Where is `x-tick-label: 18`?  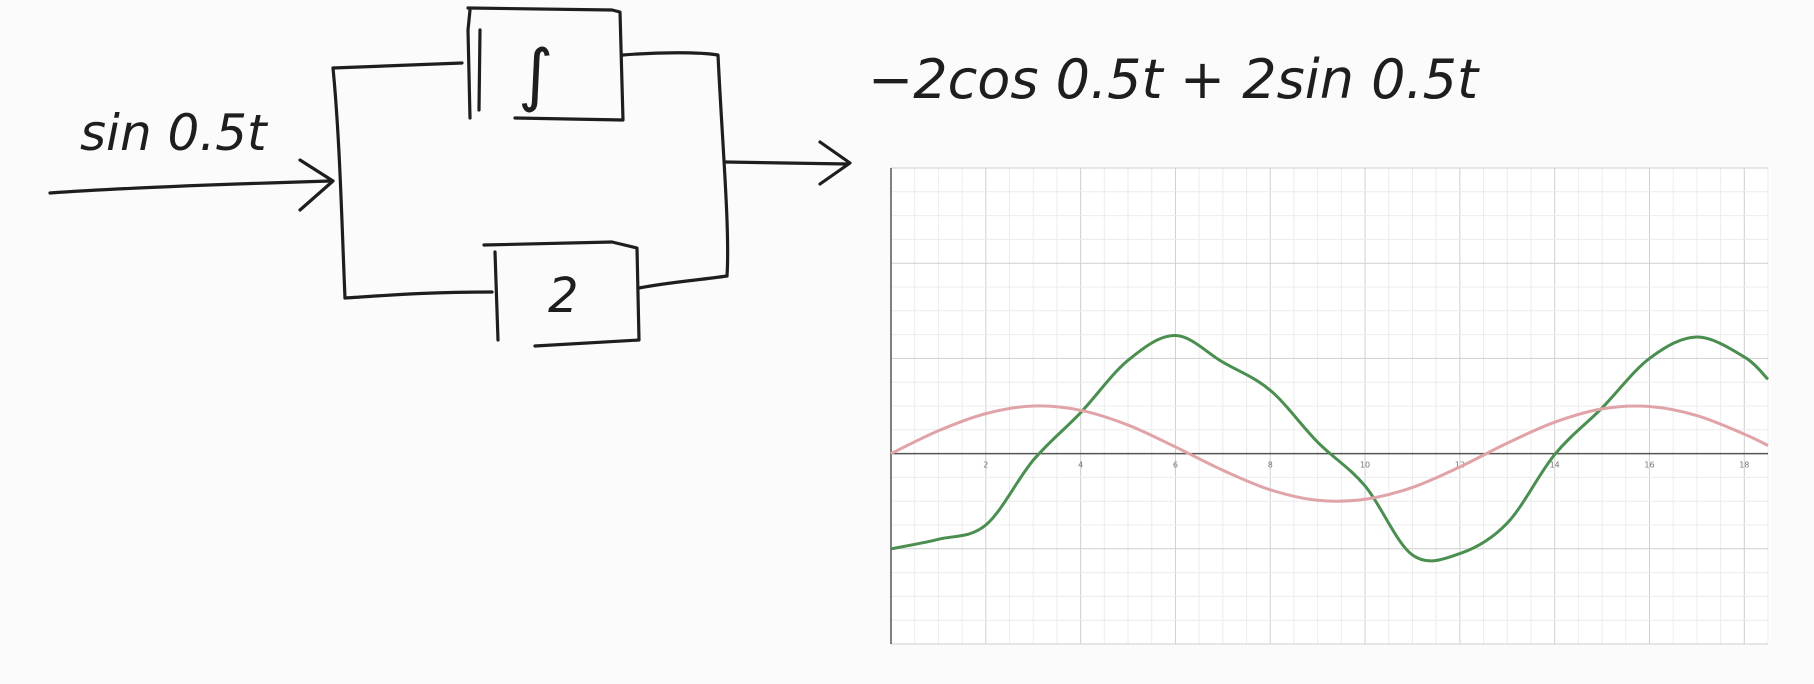
x-tick-label: 18 is located at coordinates (1744, 465).